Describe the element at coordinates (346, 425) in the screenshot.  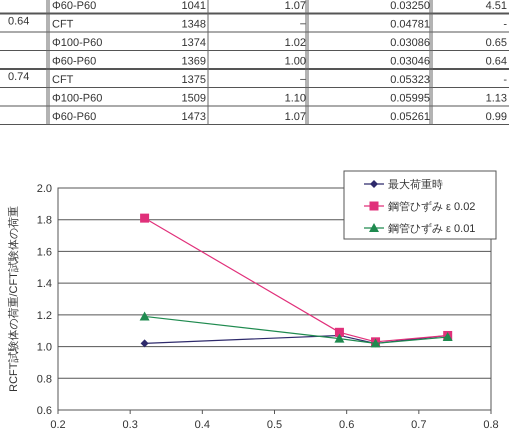
I see `x-tick-label: 0.6` at that location.